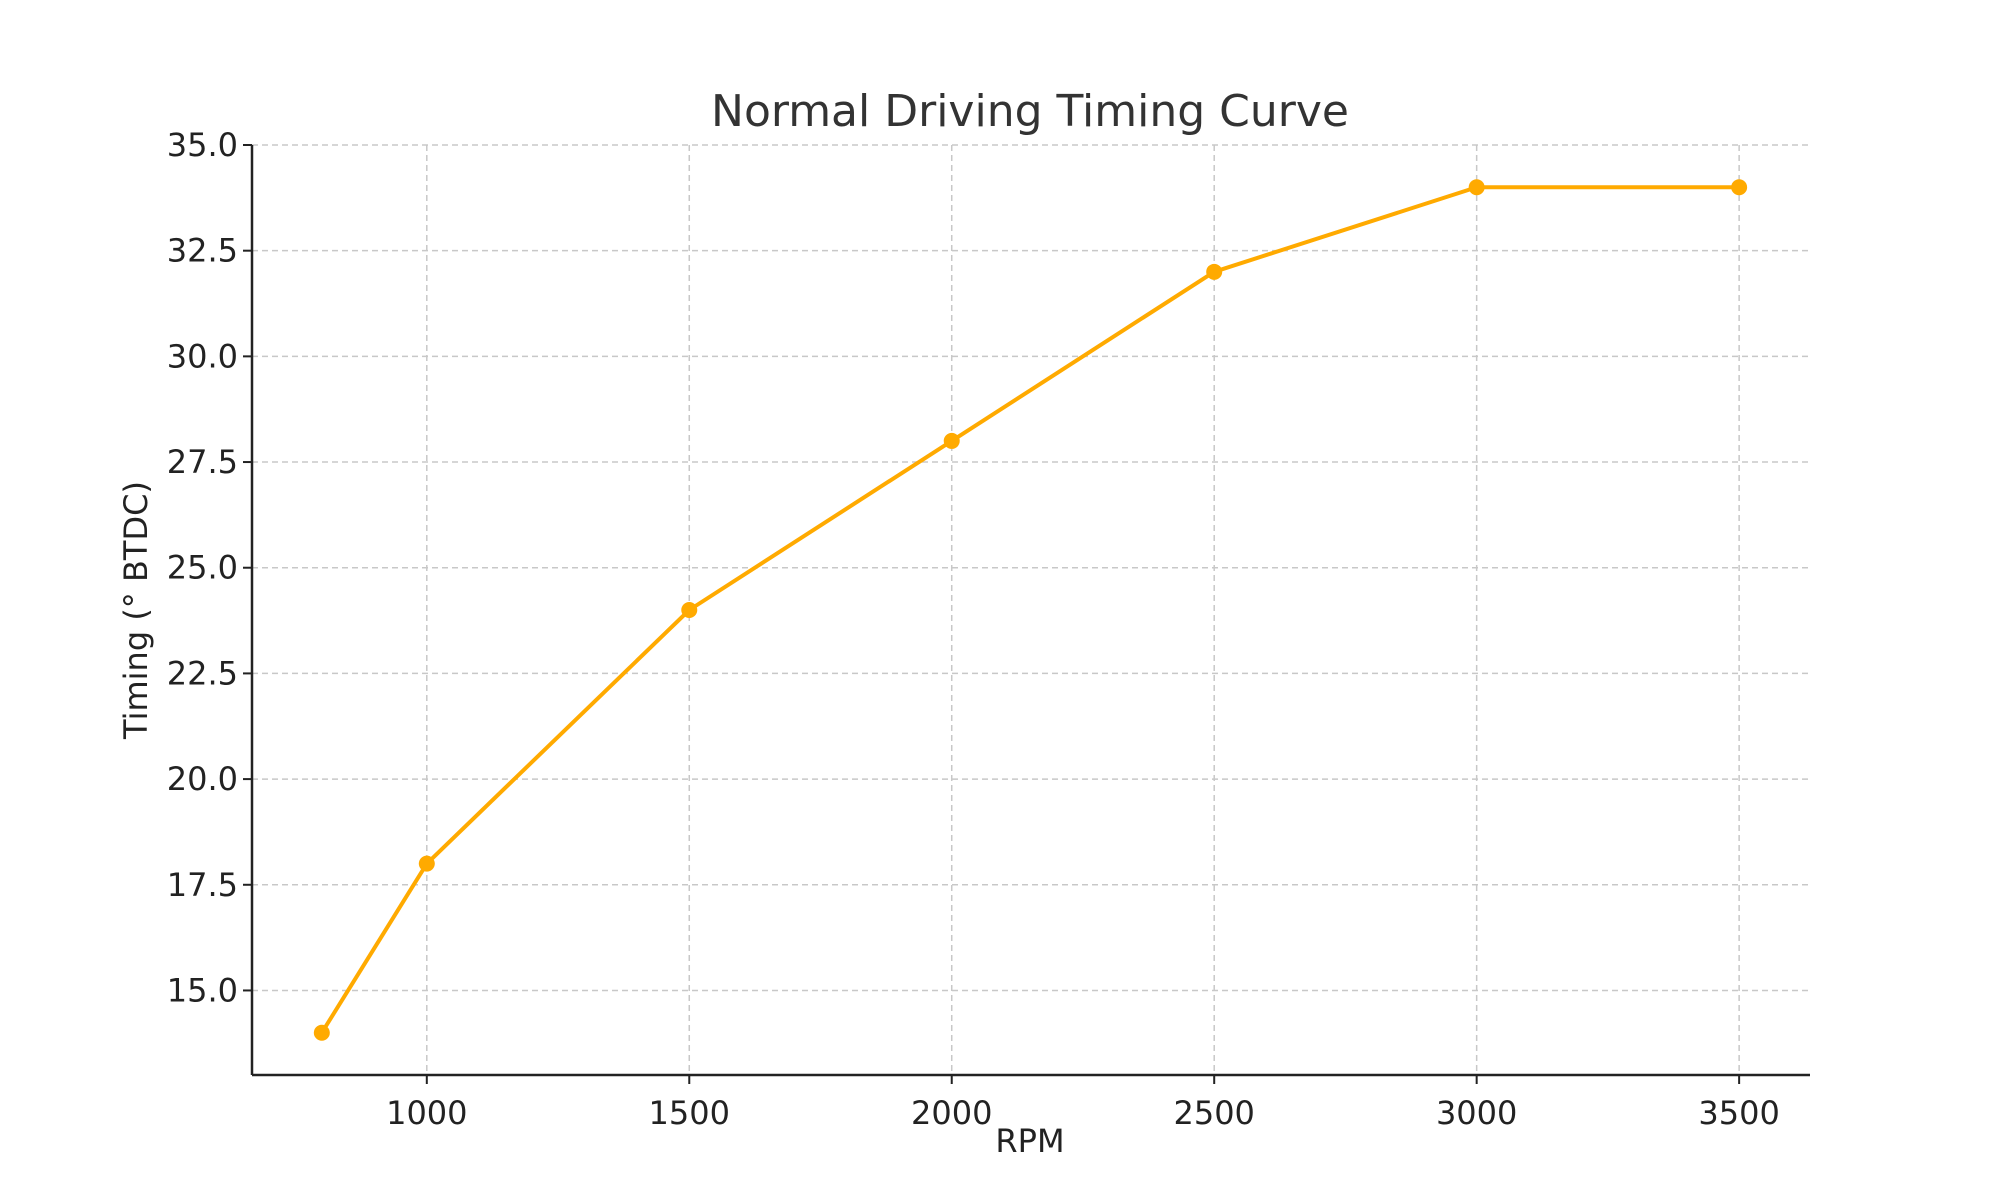 This screenshot has height=1200, width=2000. I want to click on y-tick-label: 30.0, so click(202, 356).